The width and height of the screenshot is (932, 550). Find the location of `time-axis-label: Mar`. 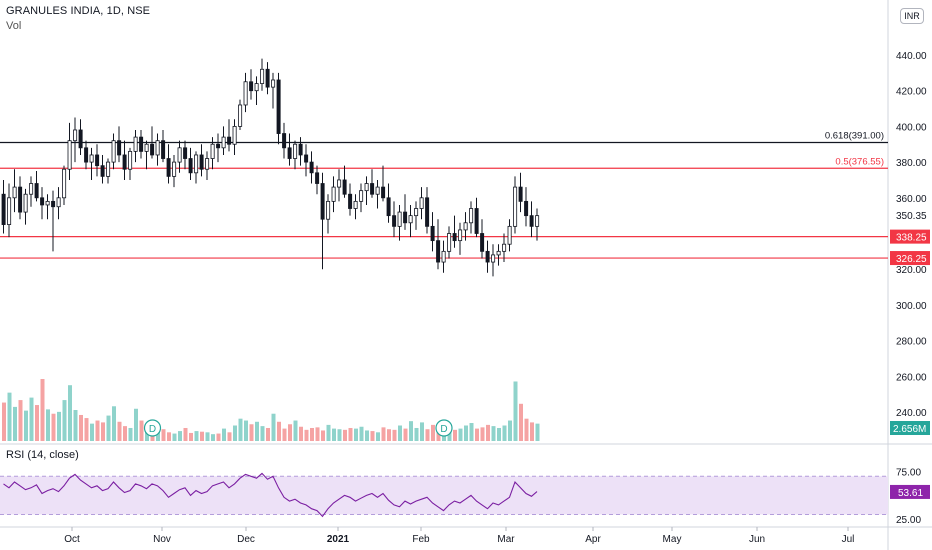

time-axis-label: Mar is located at coordinates (506, 539).